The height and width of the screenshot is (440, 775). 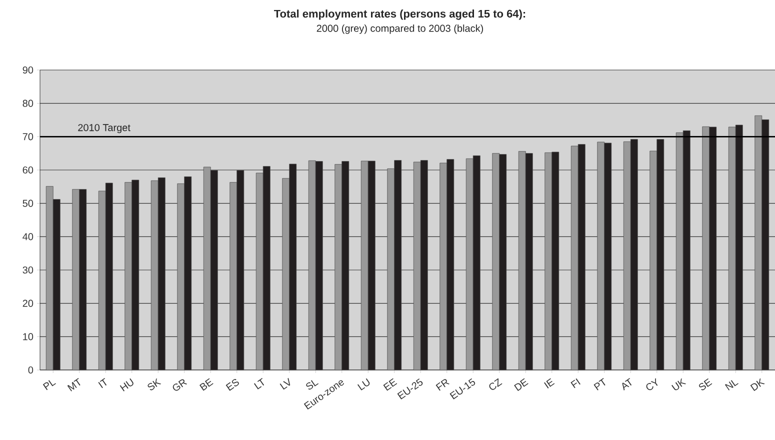 I want to click on x-tick-label: DE, so click(x=521, y=385).